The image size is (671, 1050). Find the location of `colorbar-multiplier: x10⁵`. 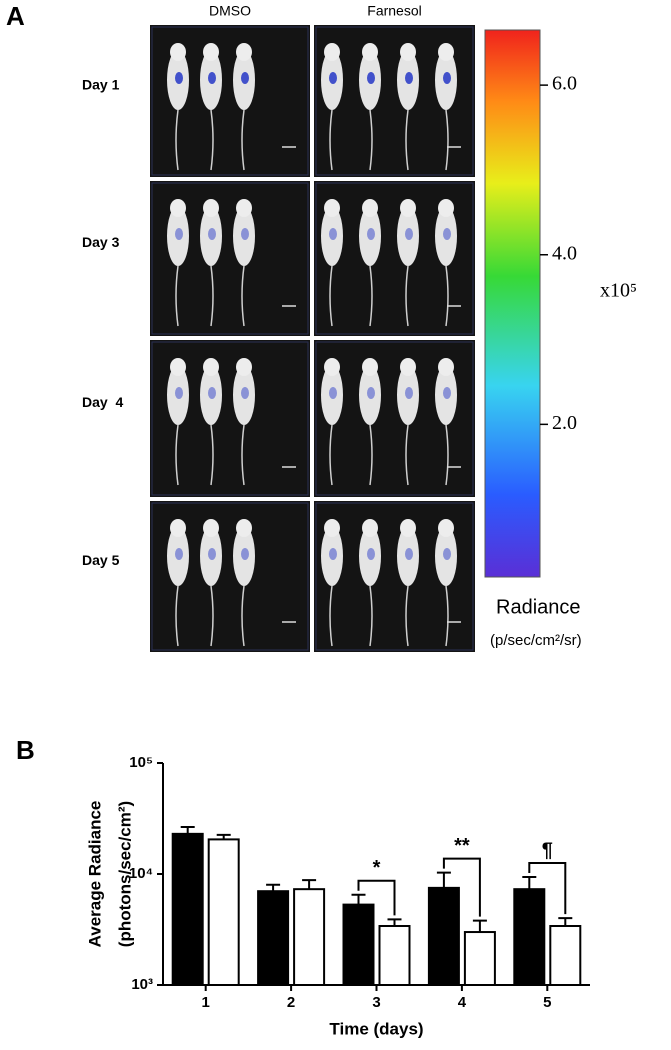

colorbar-multiplier: x10⁵ is located at coordinates (618, 291).